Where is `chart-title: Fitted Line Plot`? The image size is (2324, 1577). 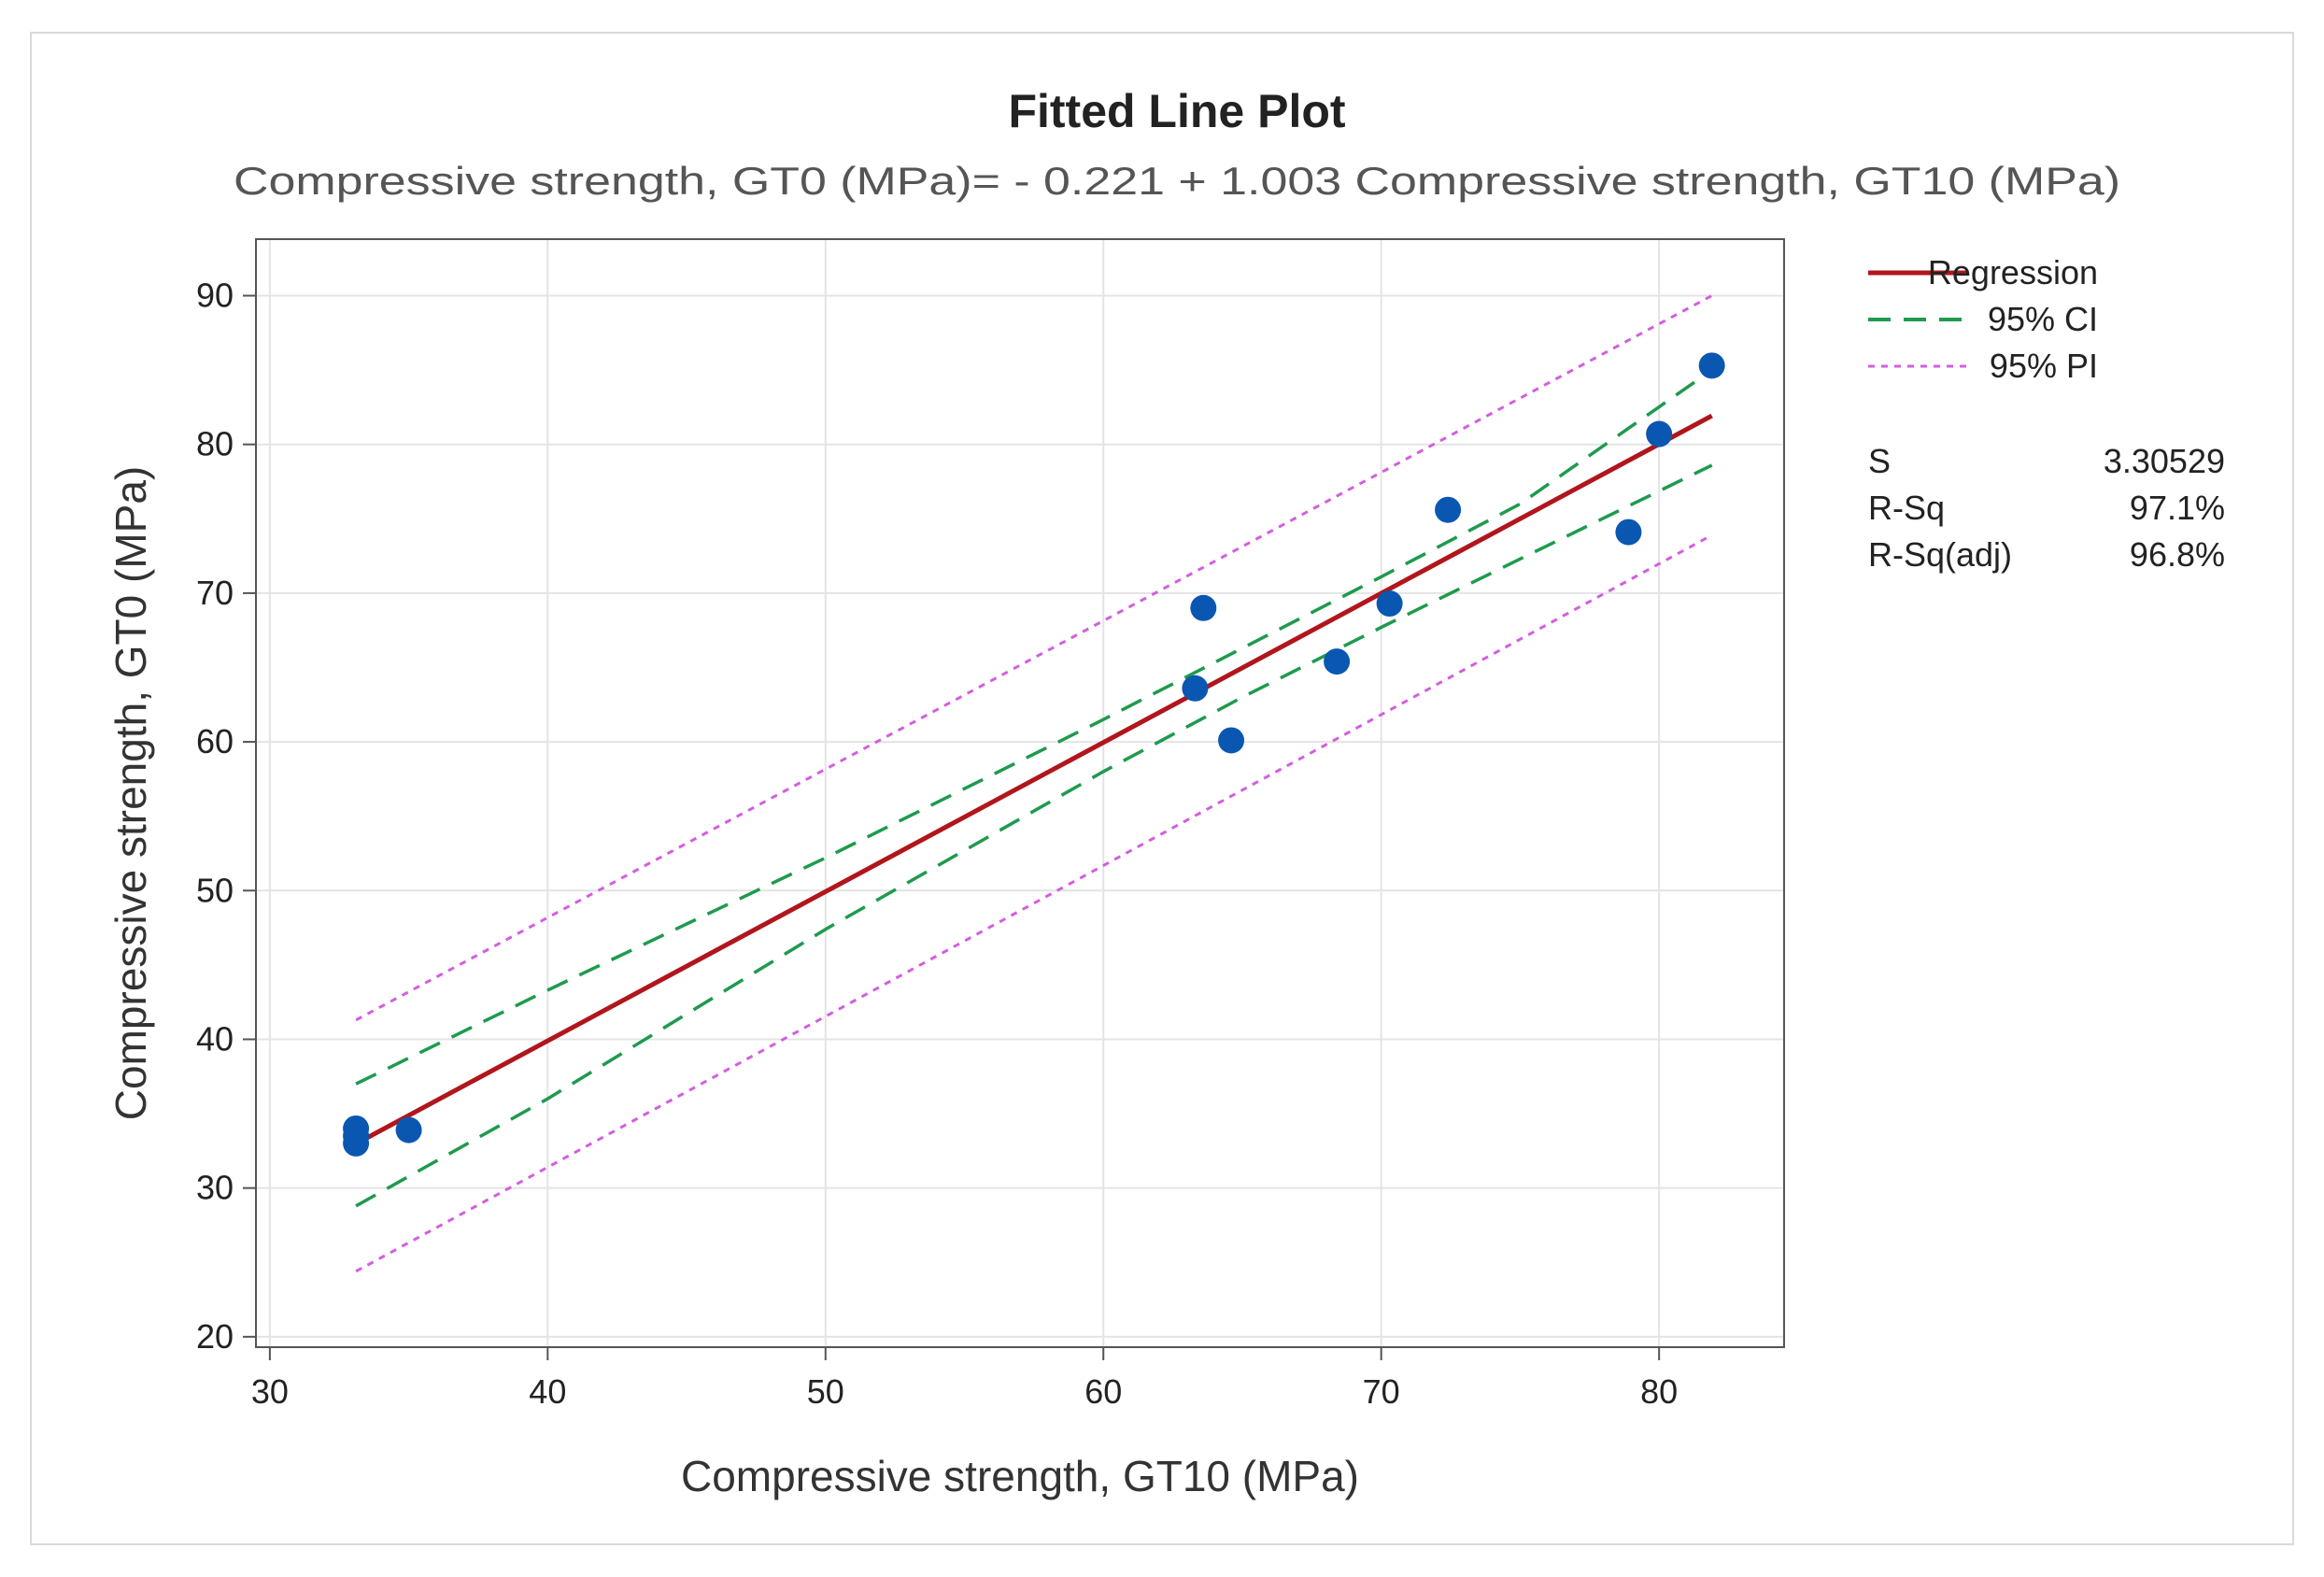 chart-title: Fitted Line Plot is located at coordinates (1176, 111).